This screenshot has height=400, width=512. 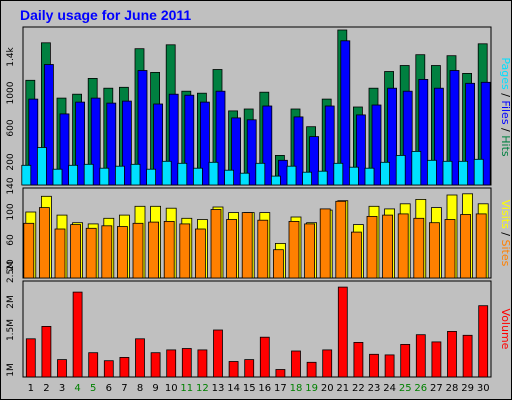 I want to click on x-tick-label-day-21: 21, so click(x=342, y=388).